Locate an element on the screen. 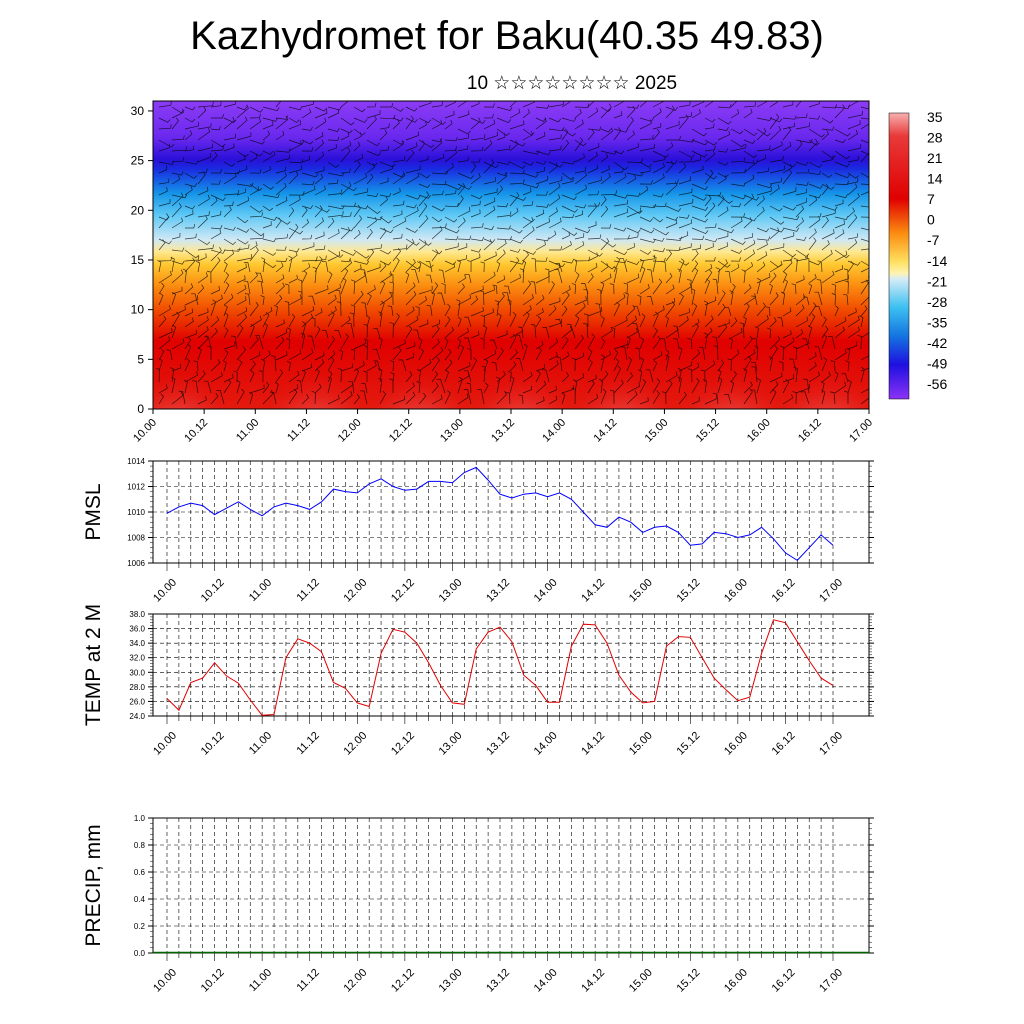 This screenshot has height=1024, width=1024. colorbar-label: 7 is located at coordinates (931, 199).